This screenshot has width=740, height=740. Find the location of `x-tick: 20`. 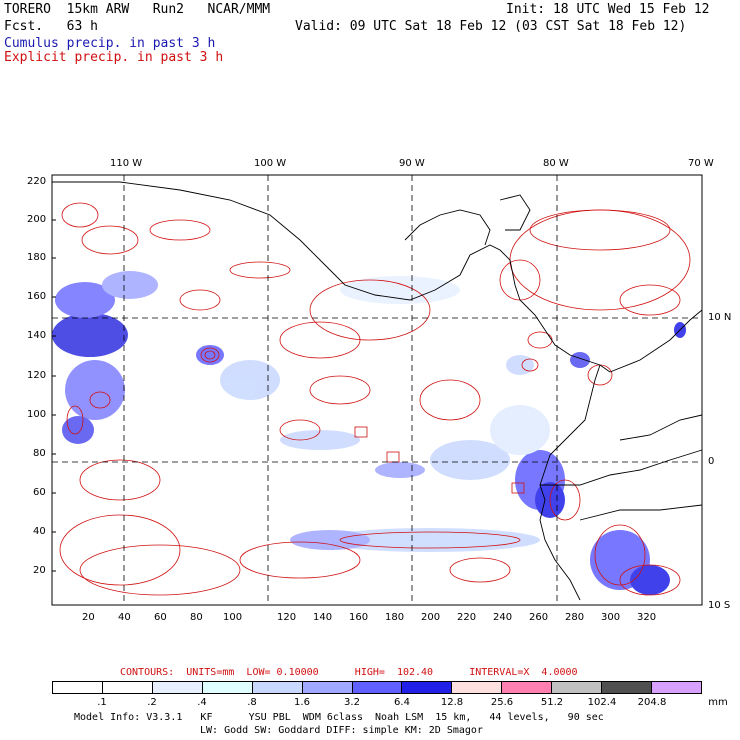

x-tick: 20 is located at coordinates (88, 617).